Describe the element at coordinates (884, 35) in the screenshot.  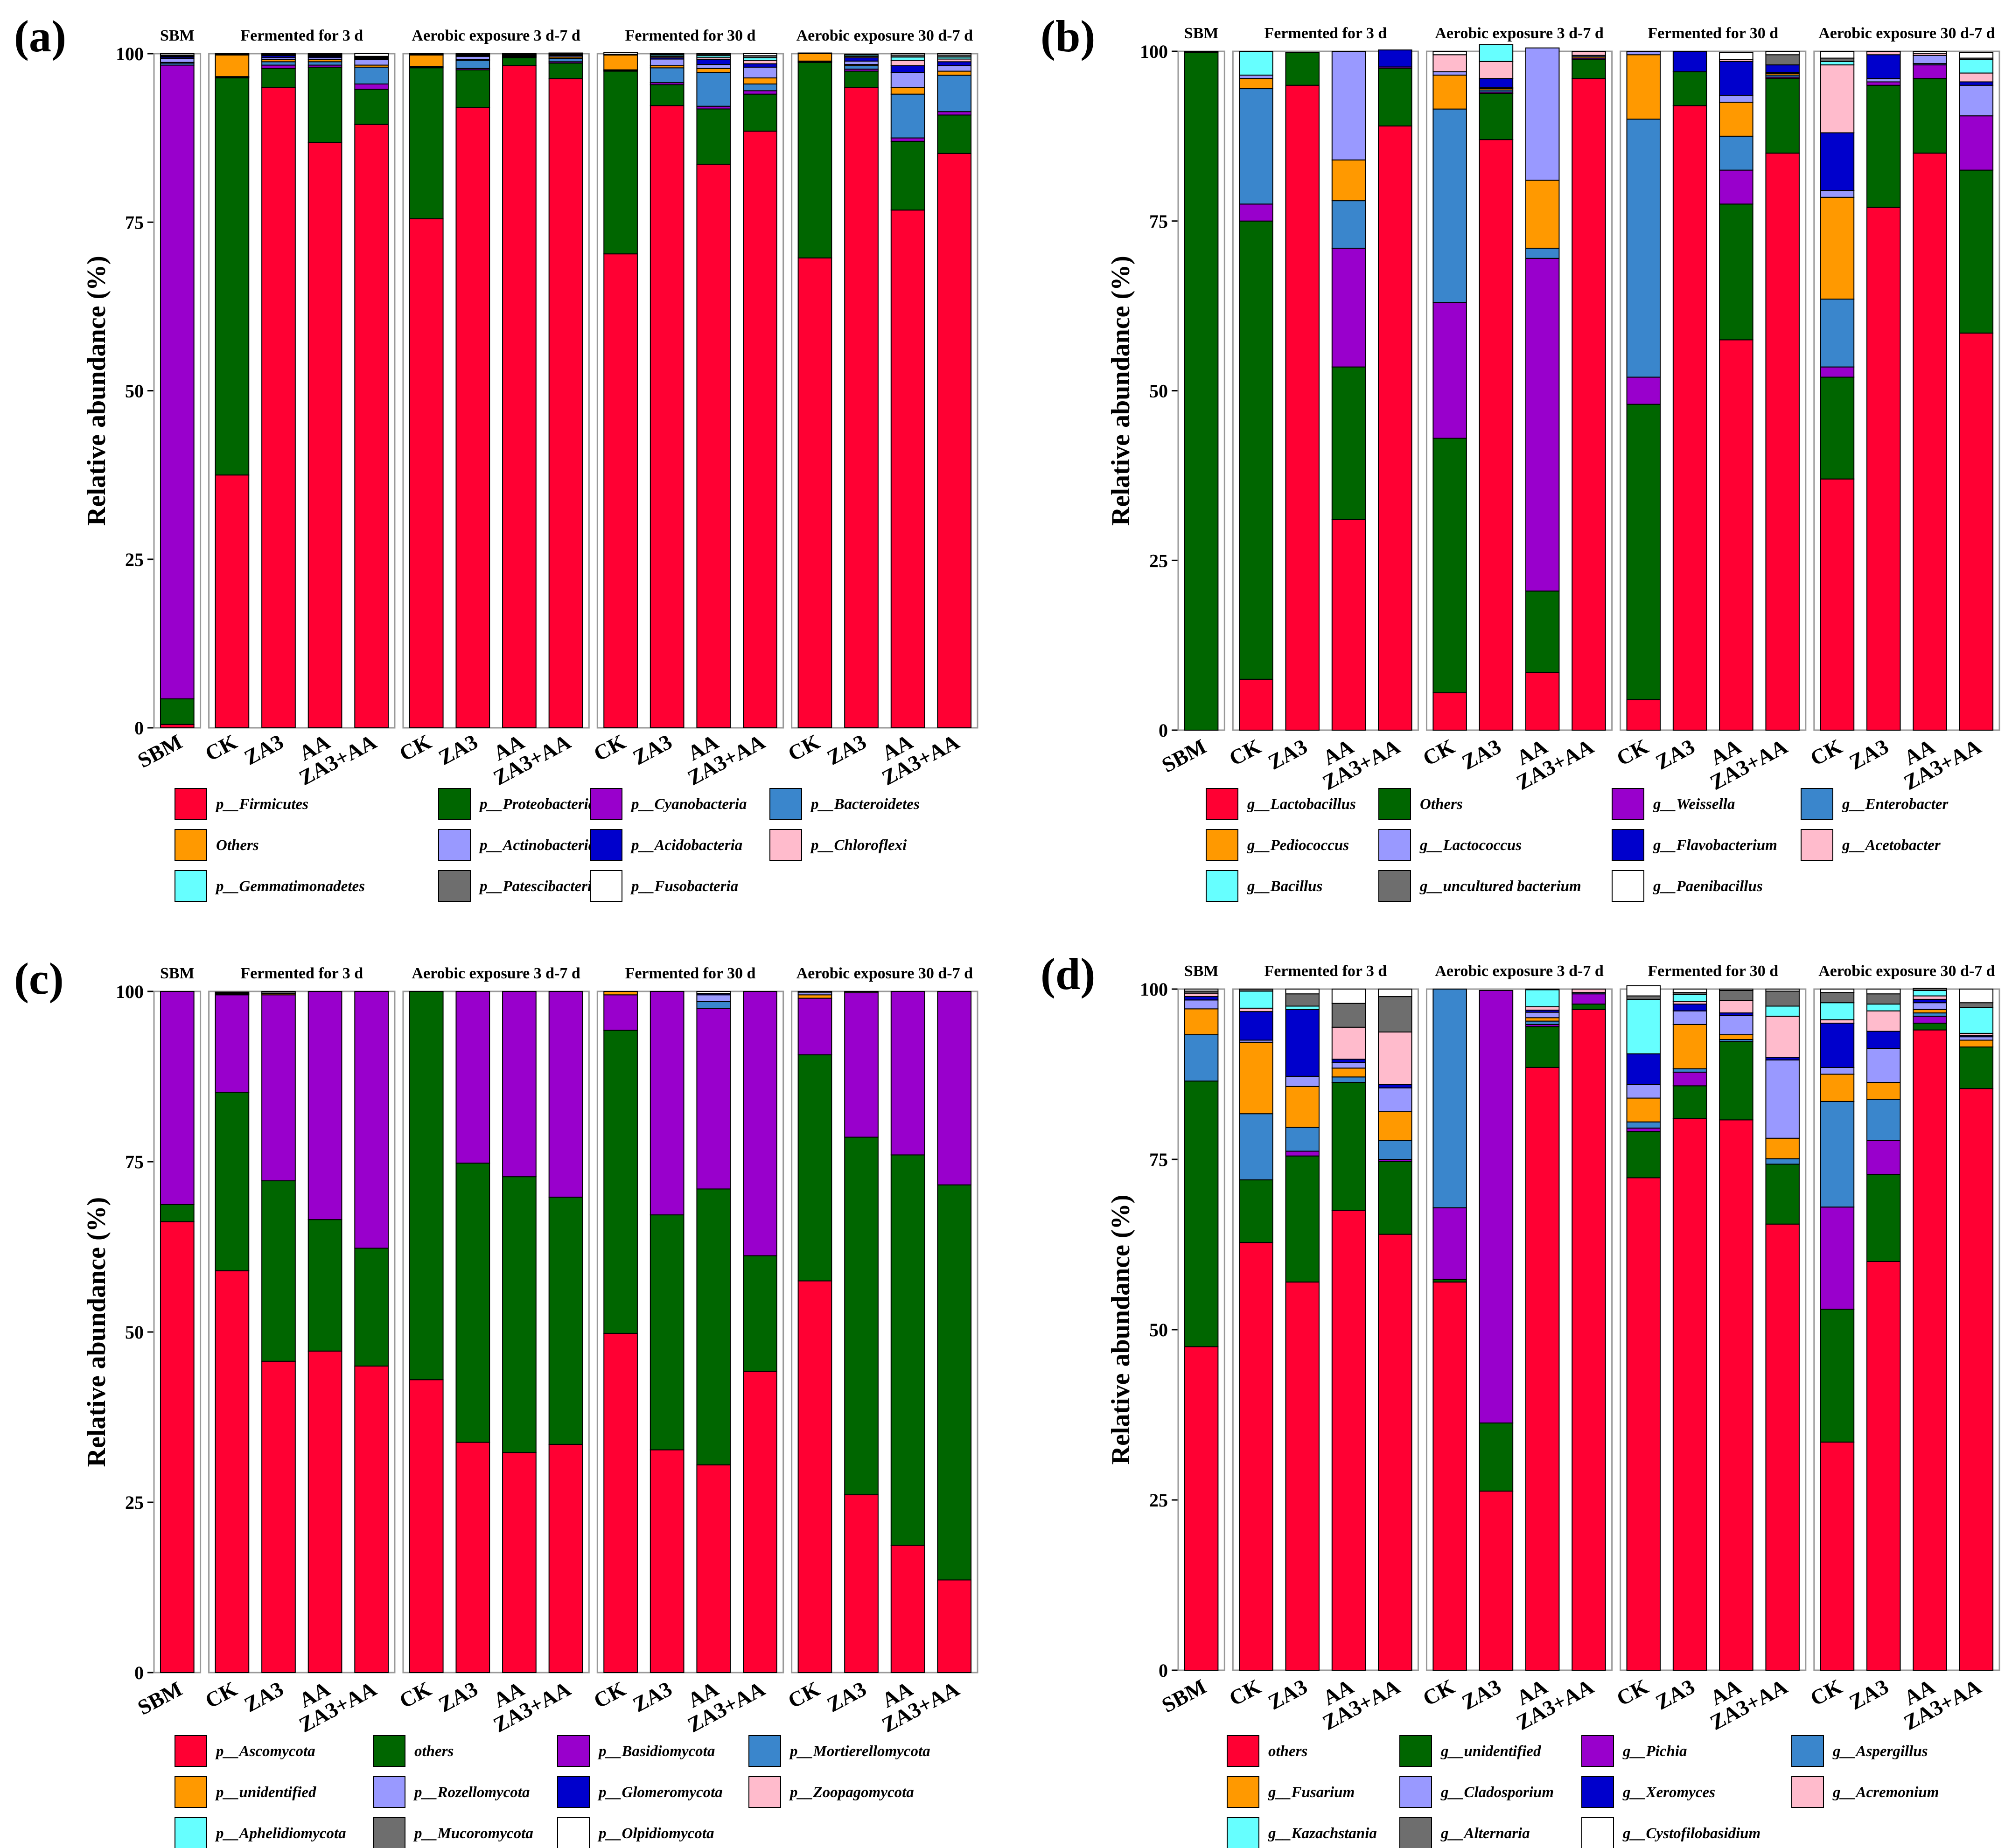
I see `facet-title: Aerobic exposure 30 d-7 d` at that location.